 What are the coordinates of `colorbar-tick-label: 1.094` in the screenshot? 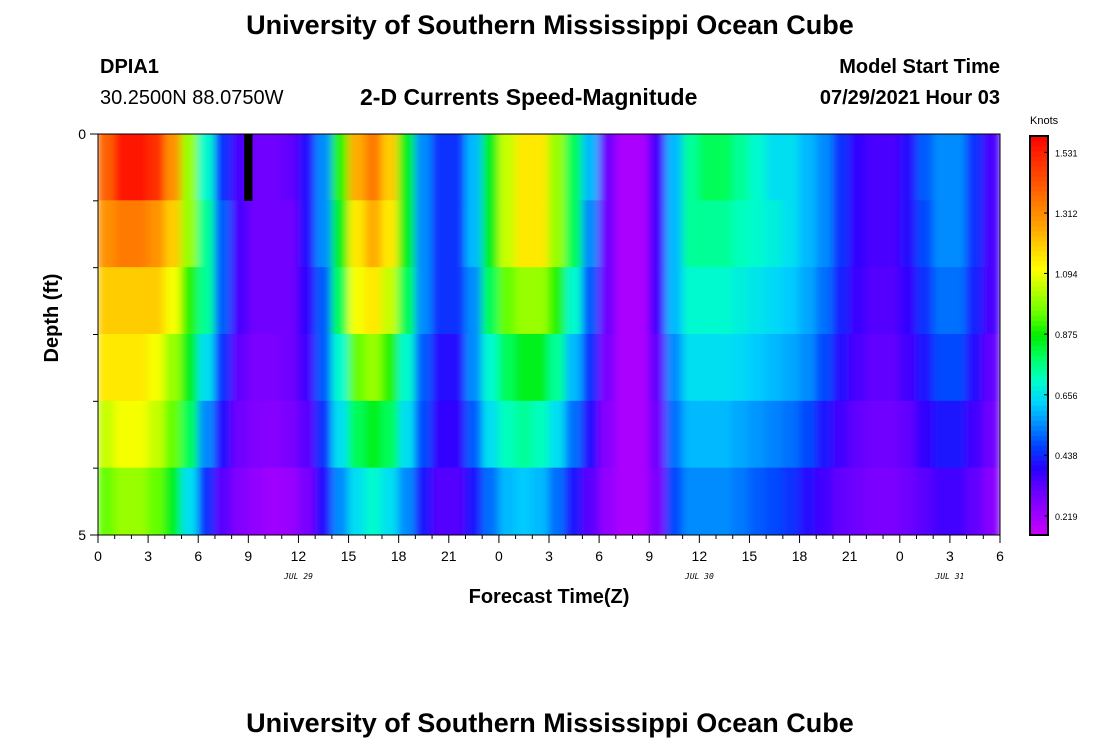 It's located at (1066, 274).